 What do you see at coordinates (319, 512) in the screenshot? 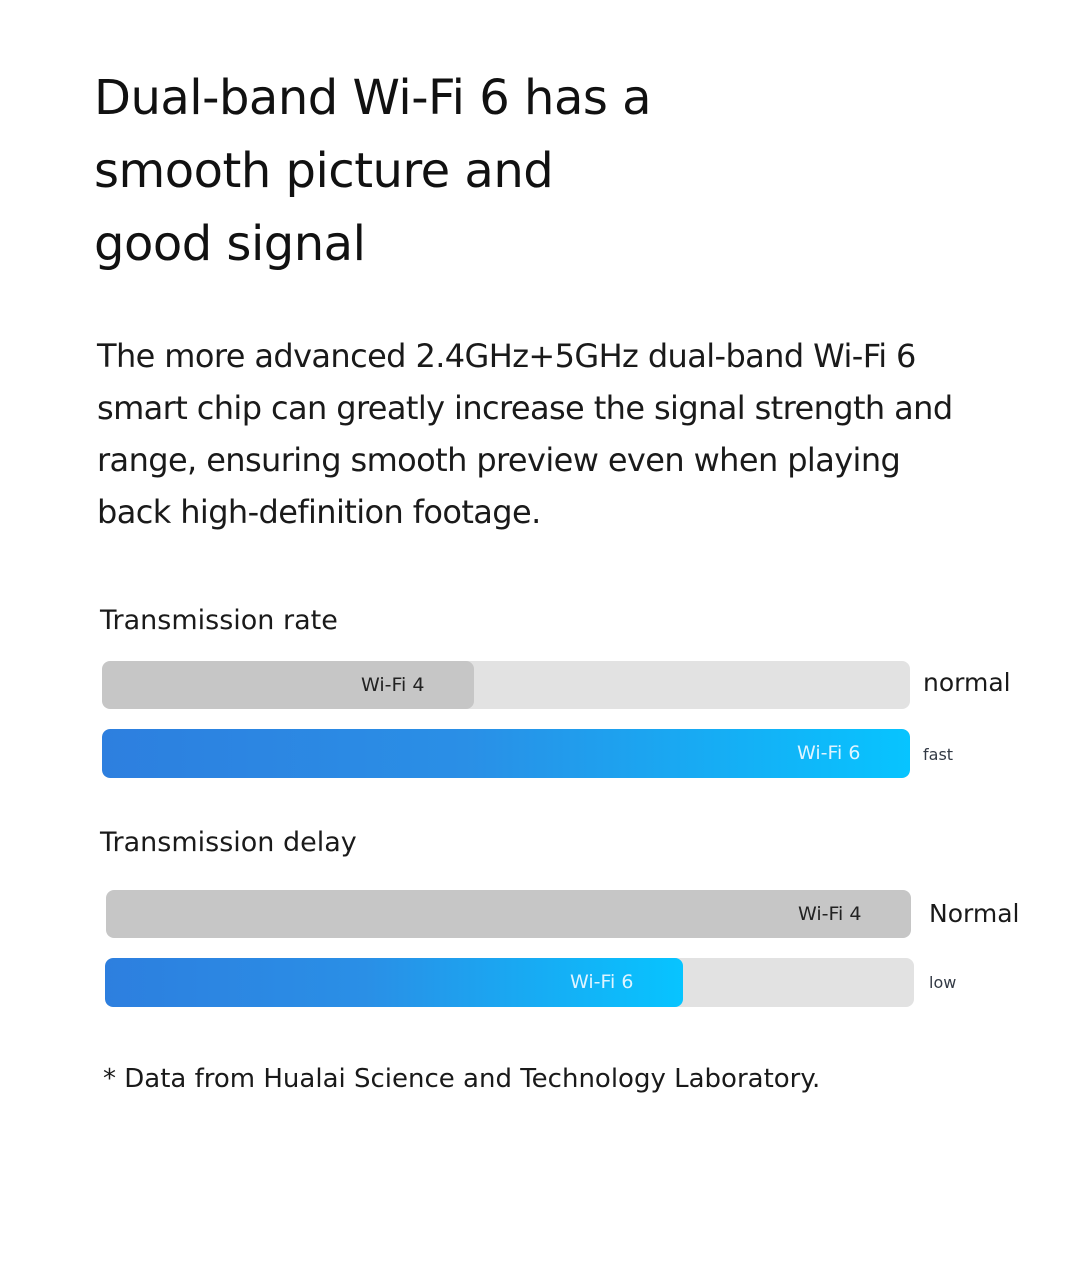
I see `description-line: back high-definition footage.` at bounding box center [319, 512].